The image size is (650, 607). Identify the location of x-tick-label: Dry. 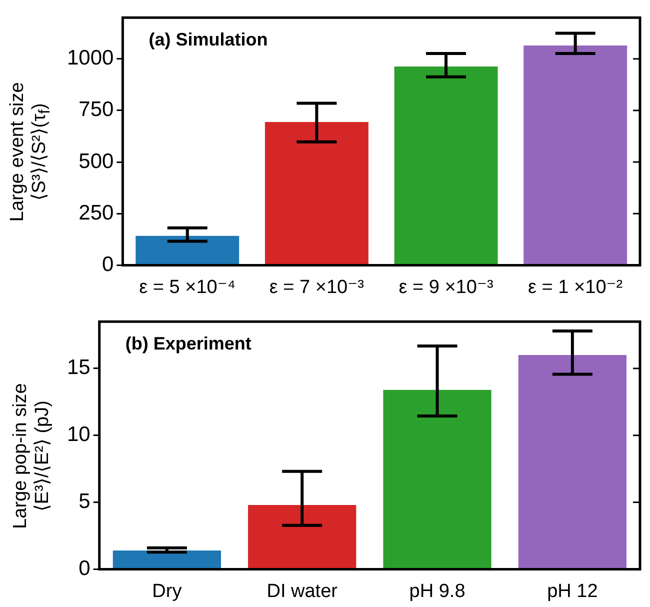
(167, 591).